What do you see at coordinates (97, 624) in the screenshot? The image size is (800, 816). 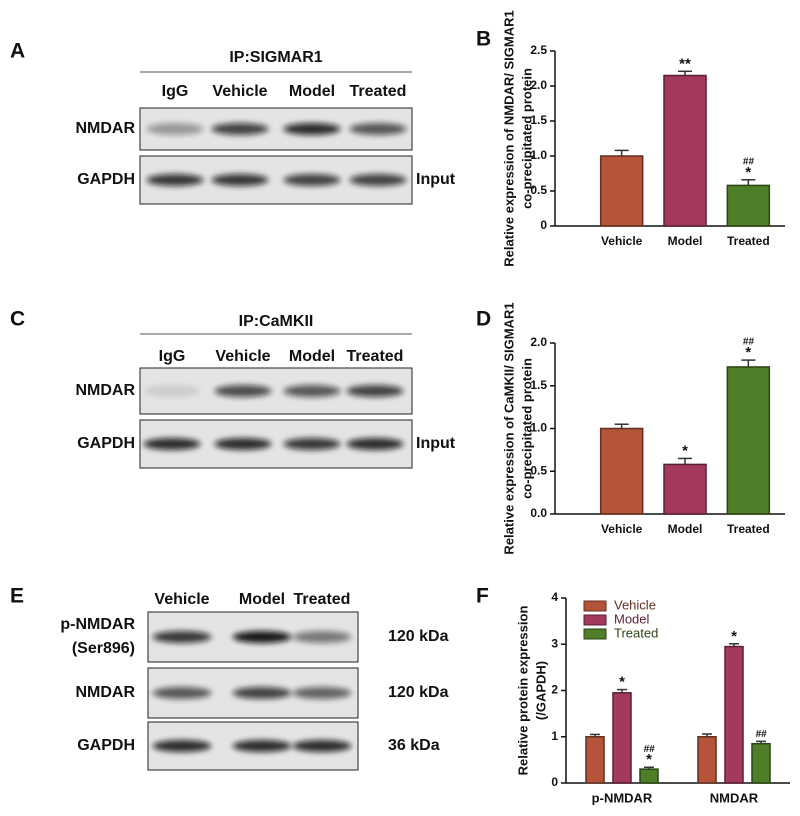 I see `row-label: p-NMDAR` at bounding box center [97, 624].